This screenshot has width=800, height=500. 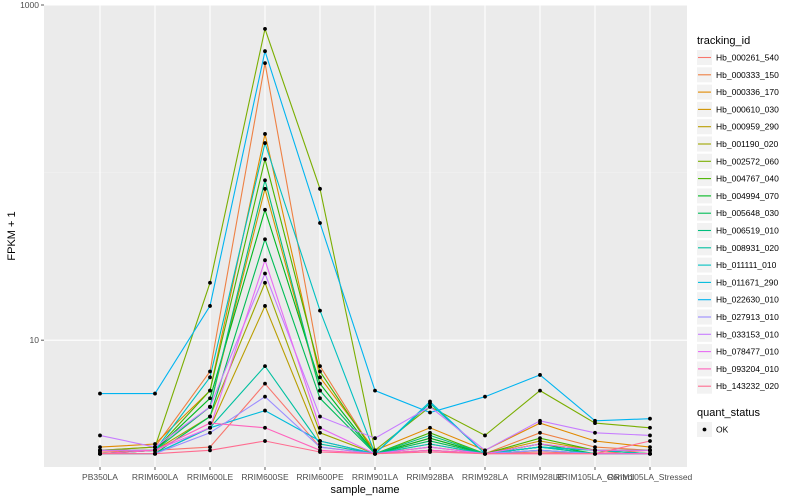 What do you see at coordinates (747, 144) in the screenshot?
I see `legend-label: Hb_001190_020` at bounding box center [747, 144].